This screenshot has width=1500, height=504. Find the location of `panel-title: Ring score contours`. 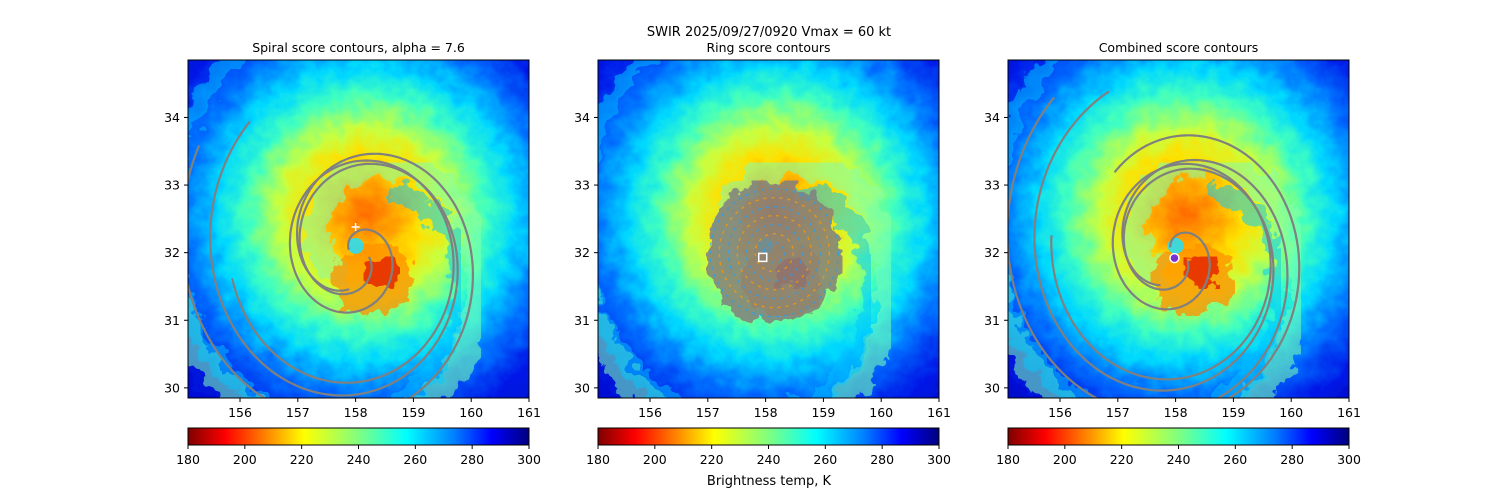

panel-title: Ring score contours is located at coordinates (768, 47).